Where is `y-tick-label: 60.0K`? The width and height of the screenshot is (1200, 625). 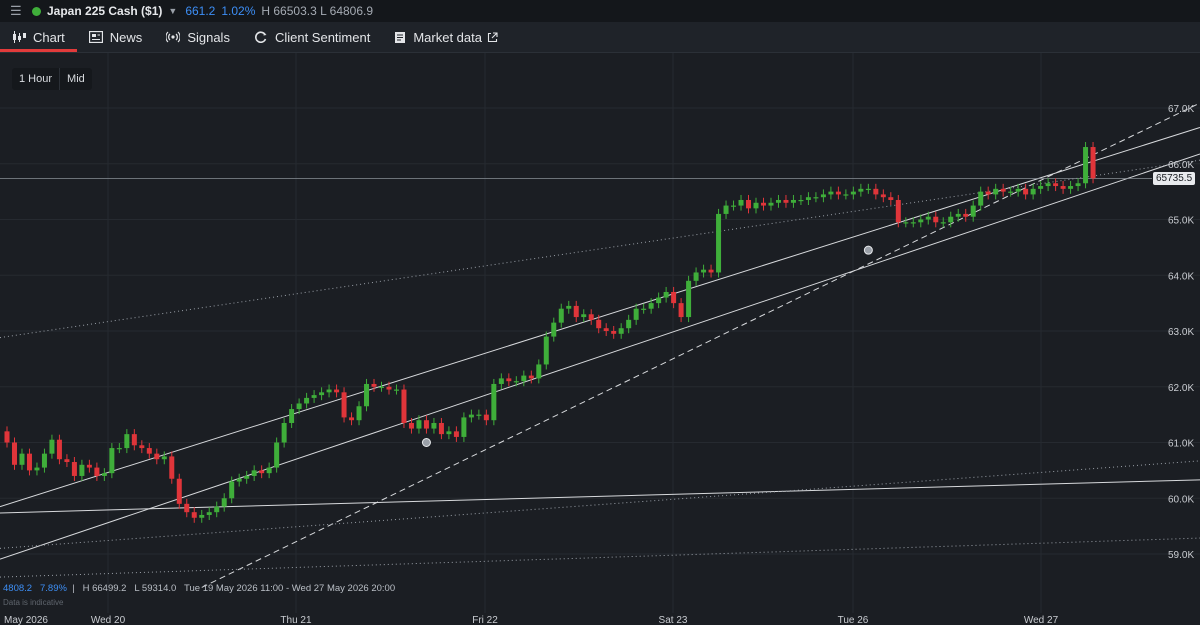
y-tick-label: 60.0K is located at coordinates (1181, 499).